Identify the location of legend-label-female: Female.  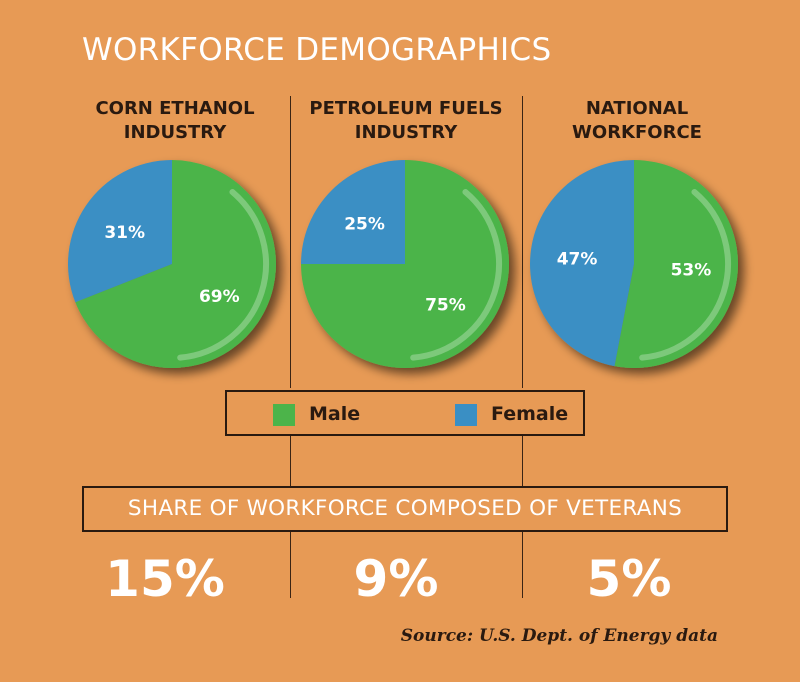
(530, 414).